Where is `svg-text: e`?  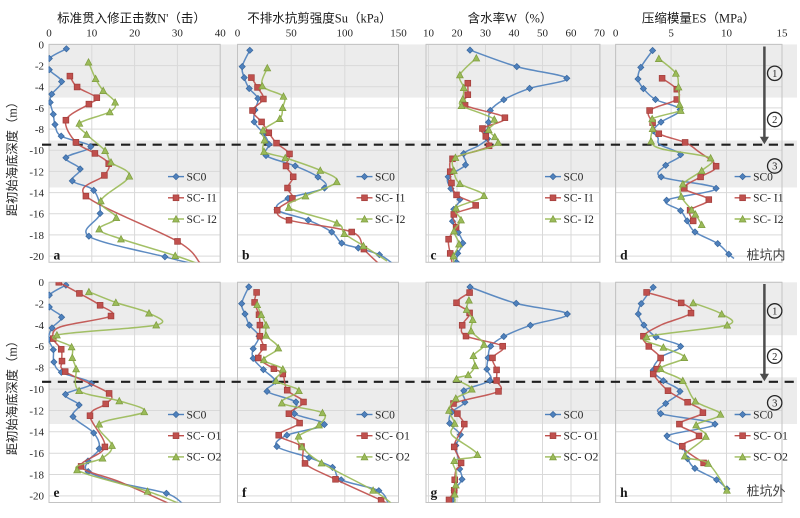 svg-text: e is located at coordinates (57, 492).